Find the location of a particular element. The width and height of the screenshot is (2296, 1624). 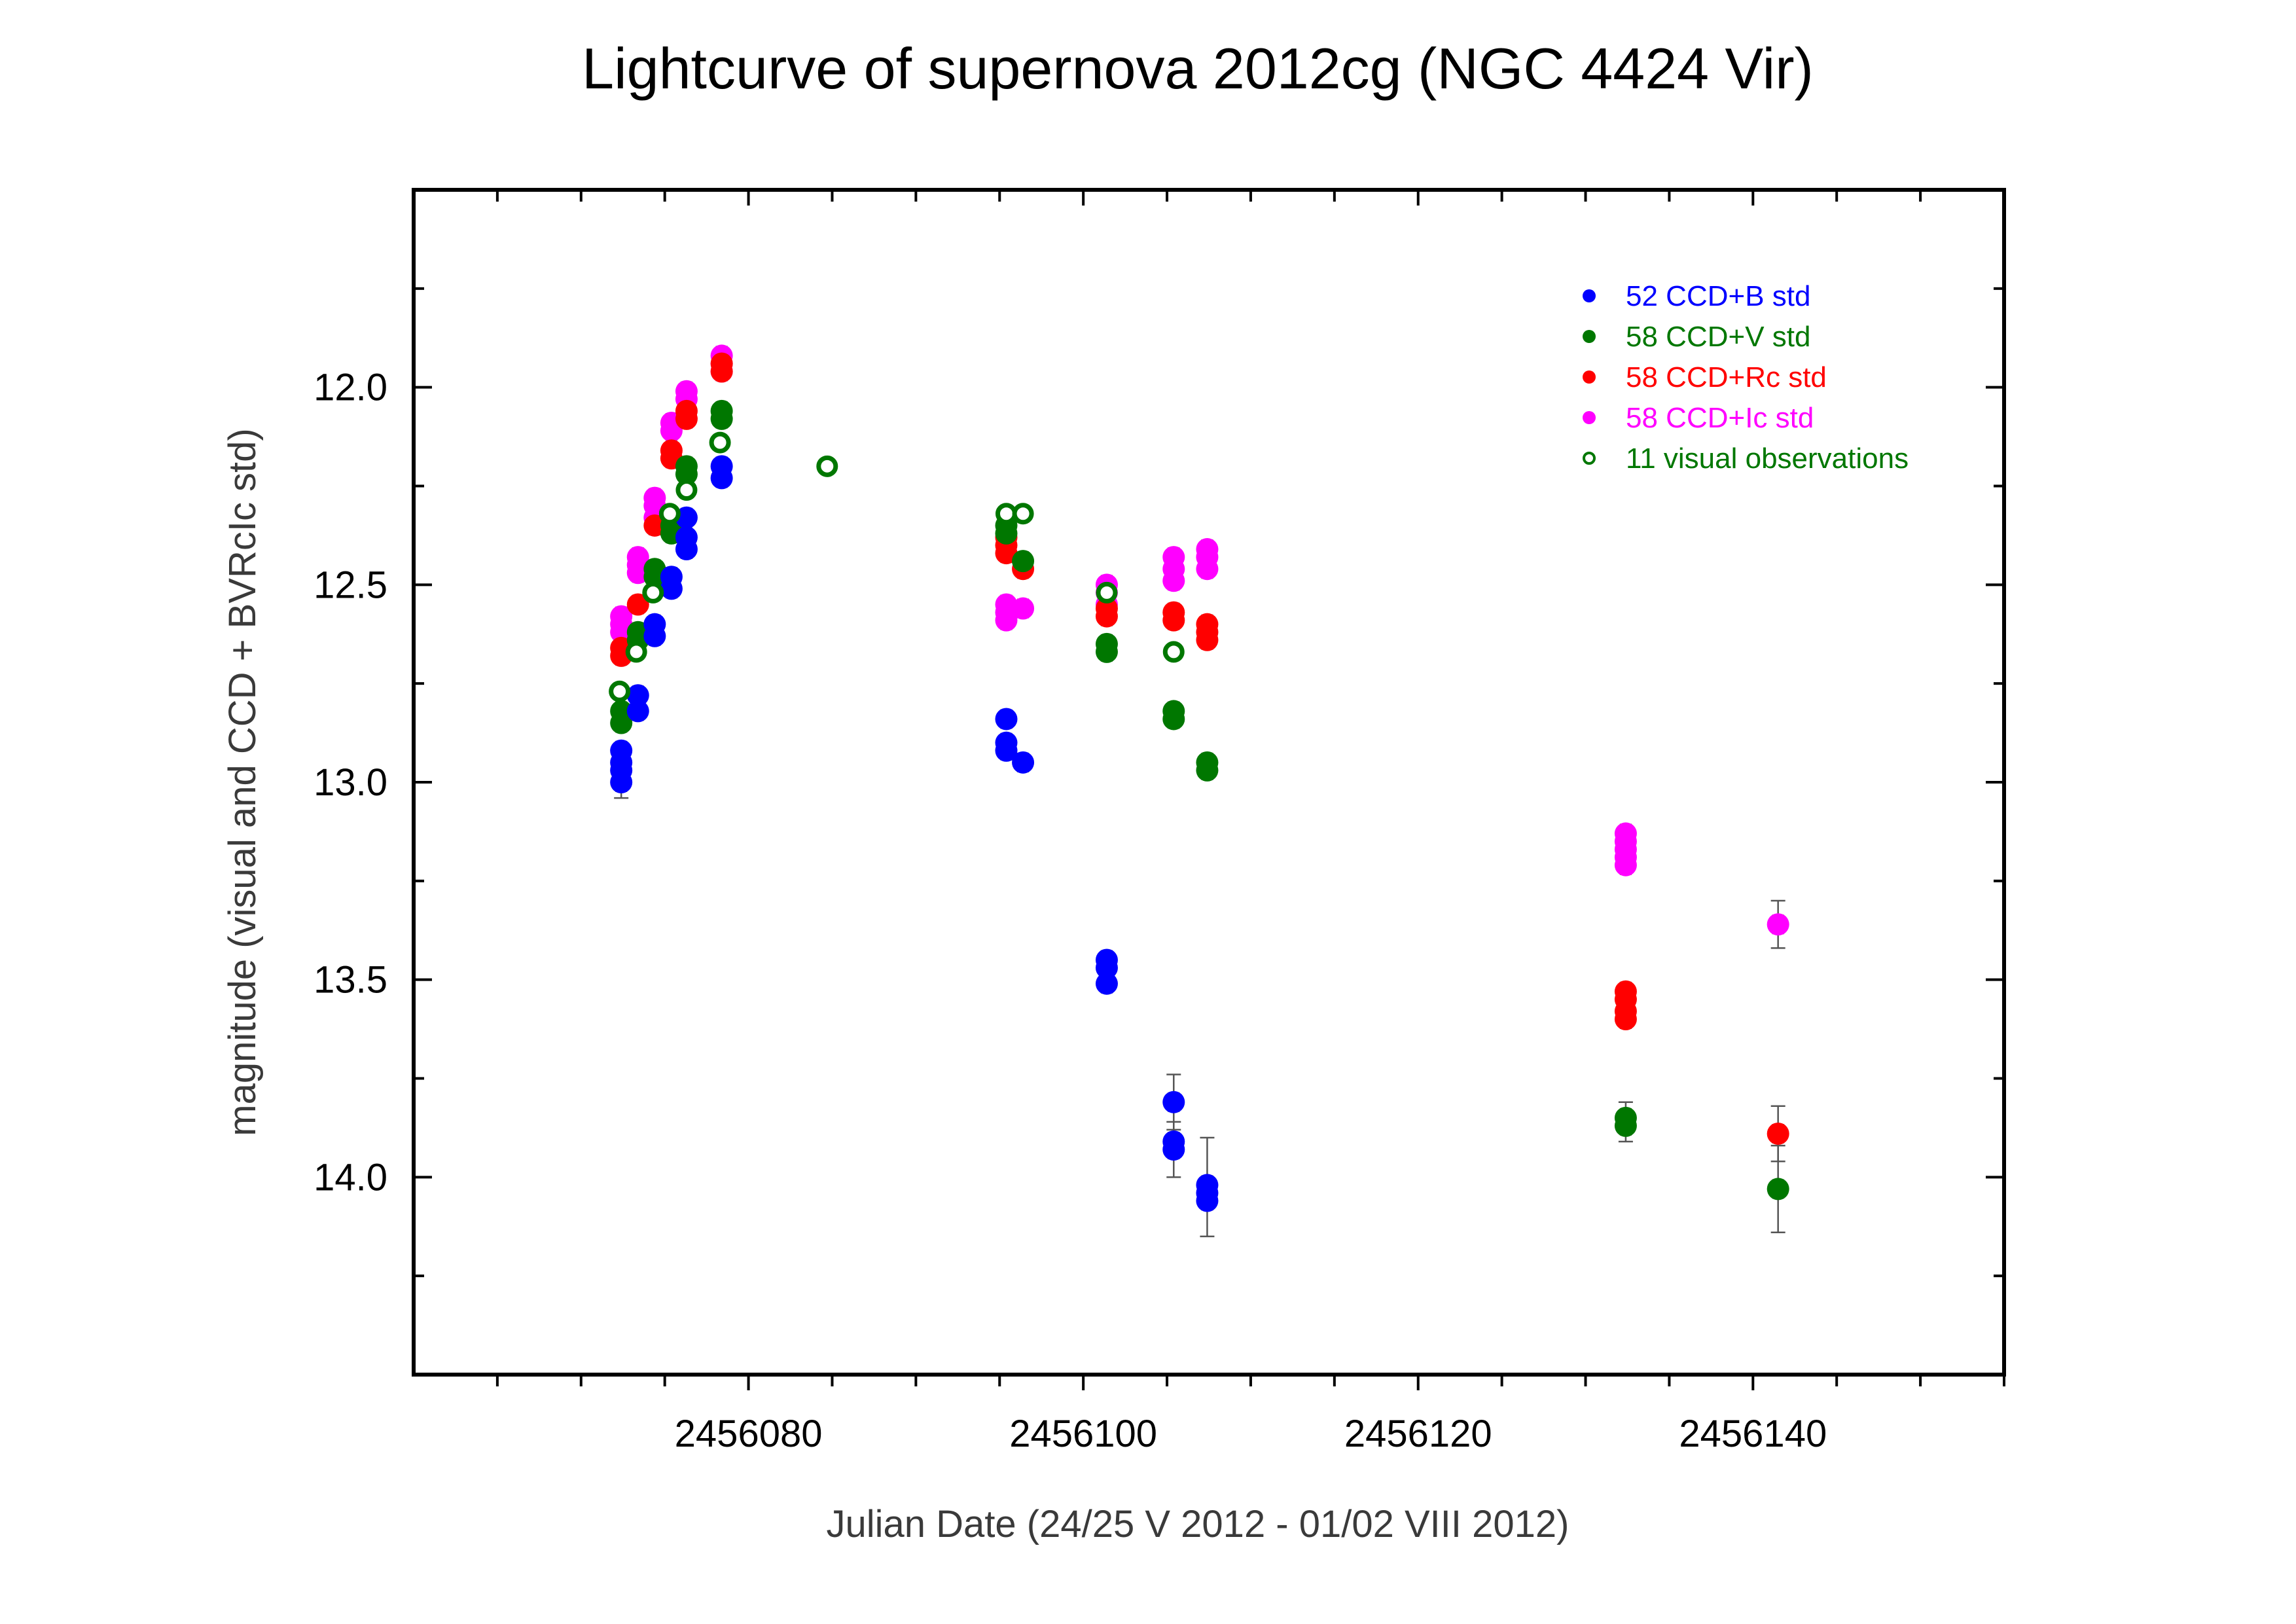

series-11-visual-observations is located at coordinates (897, 566).